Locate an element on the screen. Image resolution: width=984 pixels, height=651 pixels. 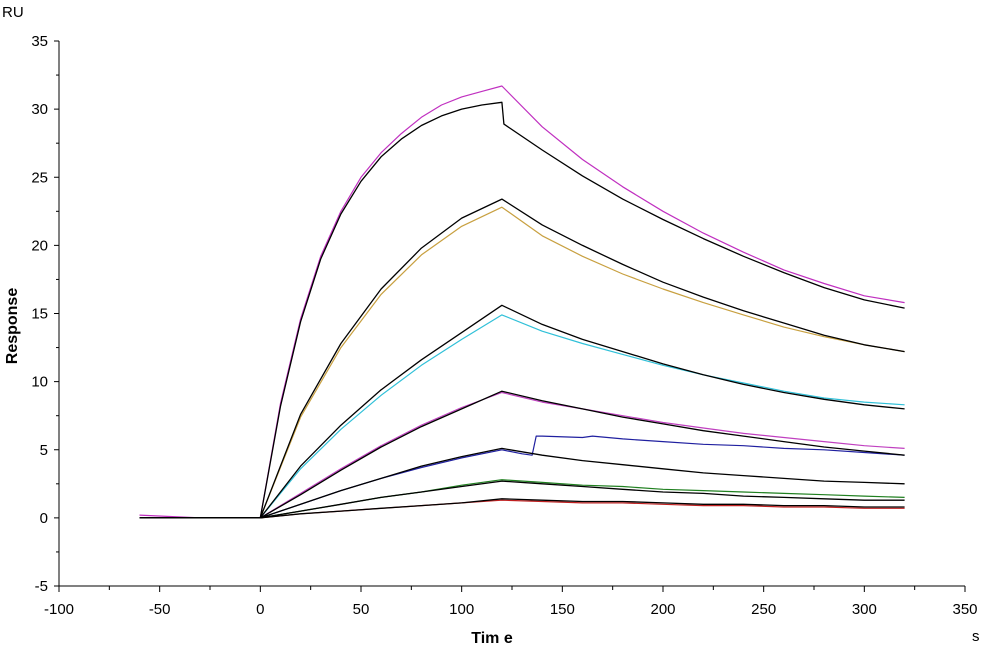
x-tick-label: 100 is located at coordinates (461, 609).